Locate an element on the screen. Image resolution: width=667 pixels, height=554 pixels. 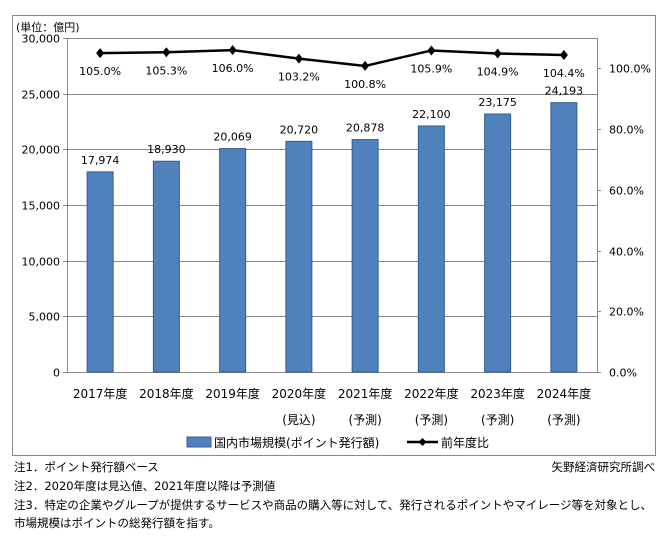
bar-value-label: 20,878 is located at coordinates (365, 128).